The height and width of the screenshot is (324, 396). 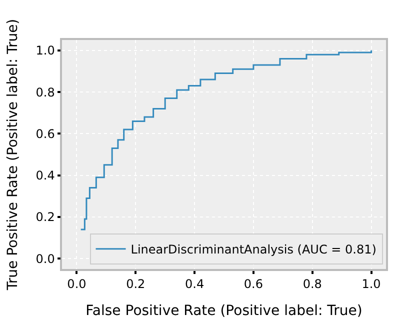 What do you see at coordinates (194, 284) in the screenshot?
I see `x-tick-label: 0.4` at bounding box center [194, 284].